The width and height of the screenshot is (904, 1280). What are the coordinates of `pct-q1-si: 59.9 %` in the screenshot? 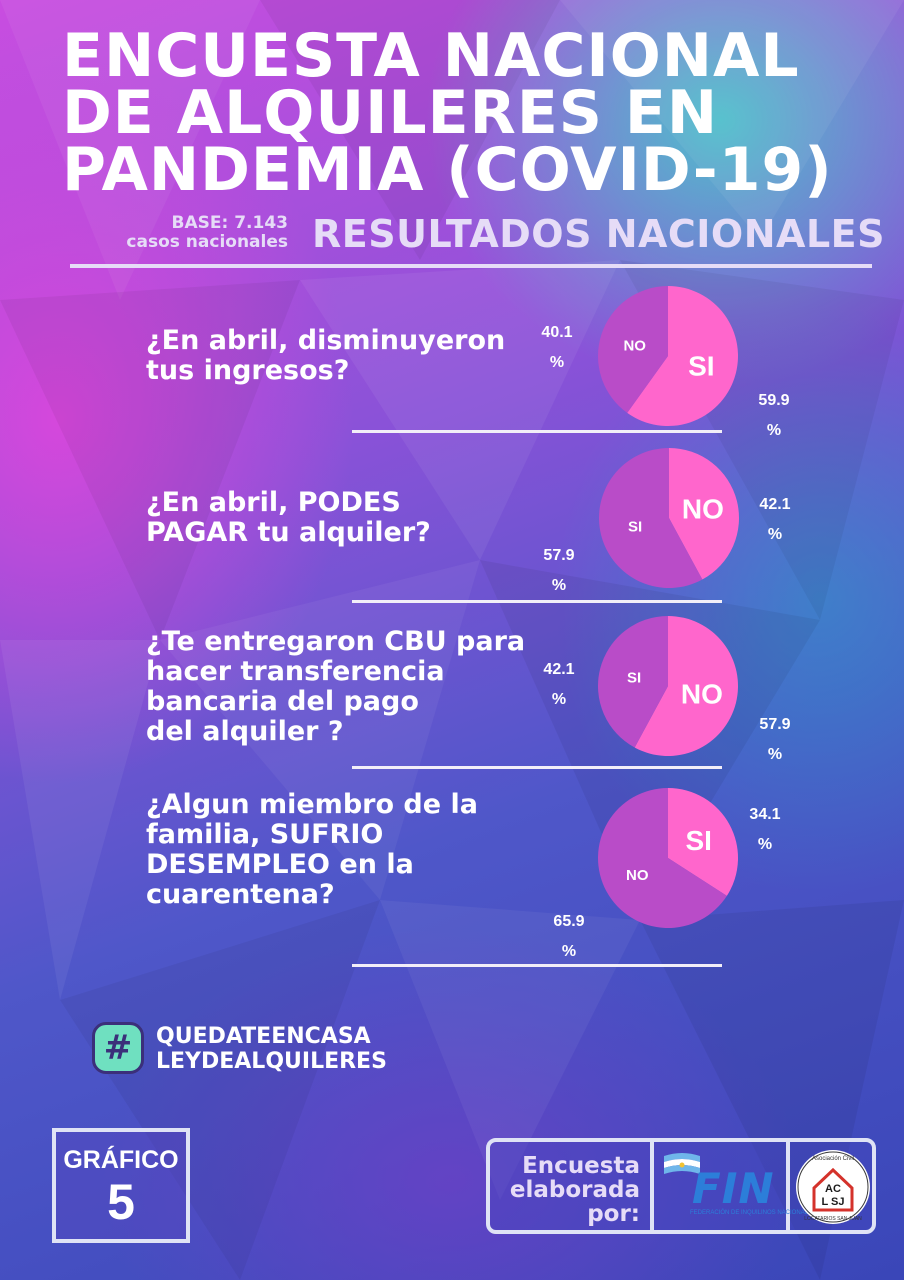 It's located at (774, 416).